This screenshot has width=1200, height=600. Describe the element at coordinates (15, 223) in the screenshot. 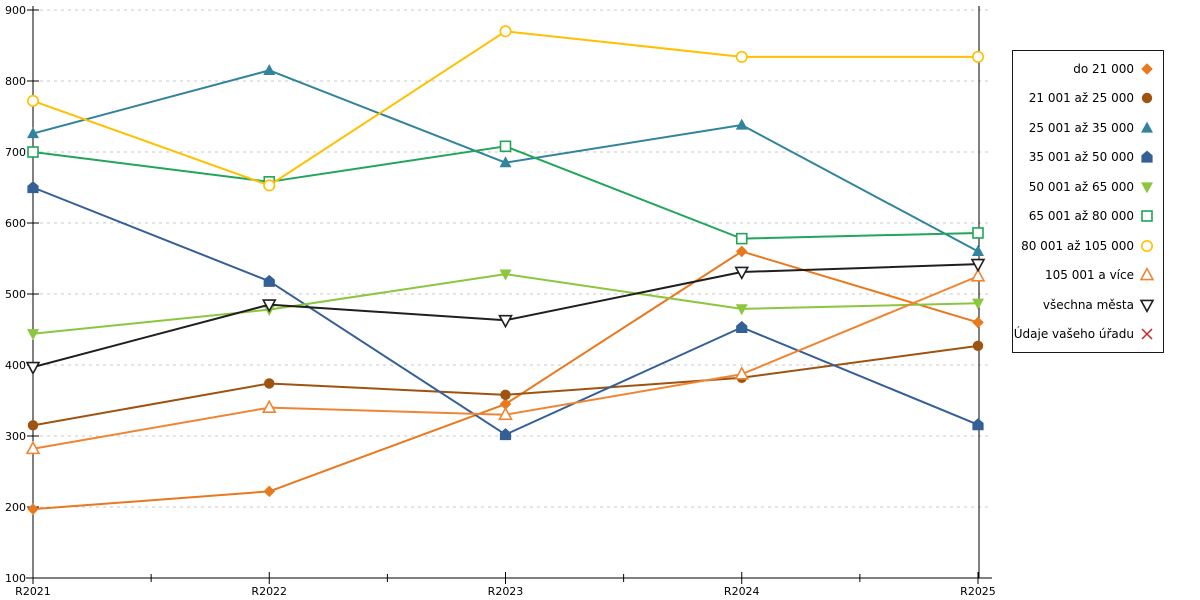

I see `y-tick-label: 600` at that location.